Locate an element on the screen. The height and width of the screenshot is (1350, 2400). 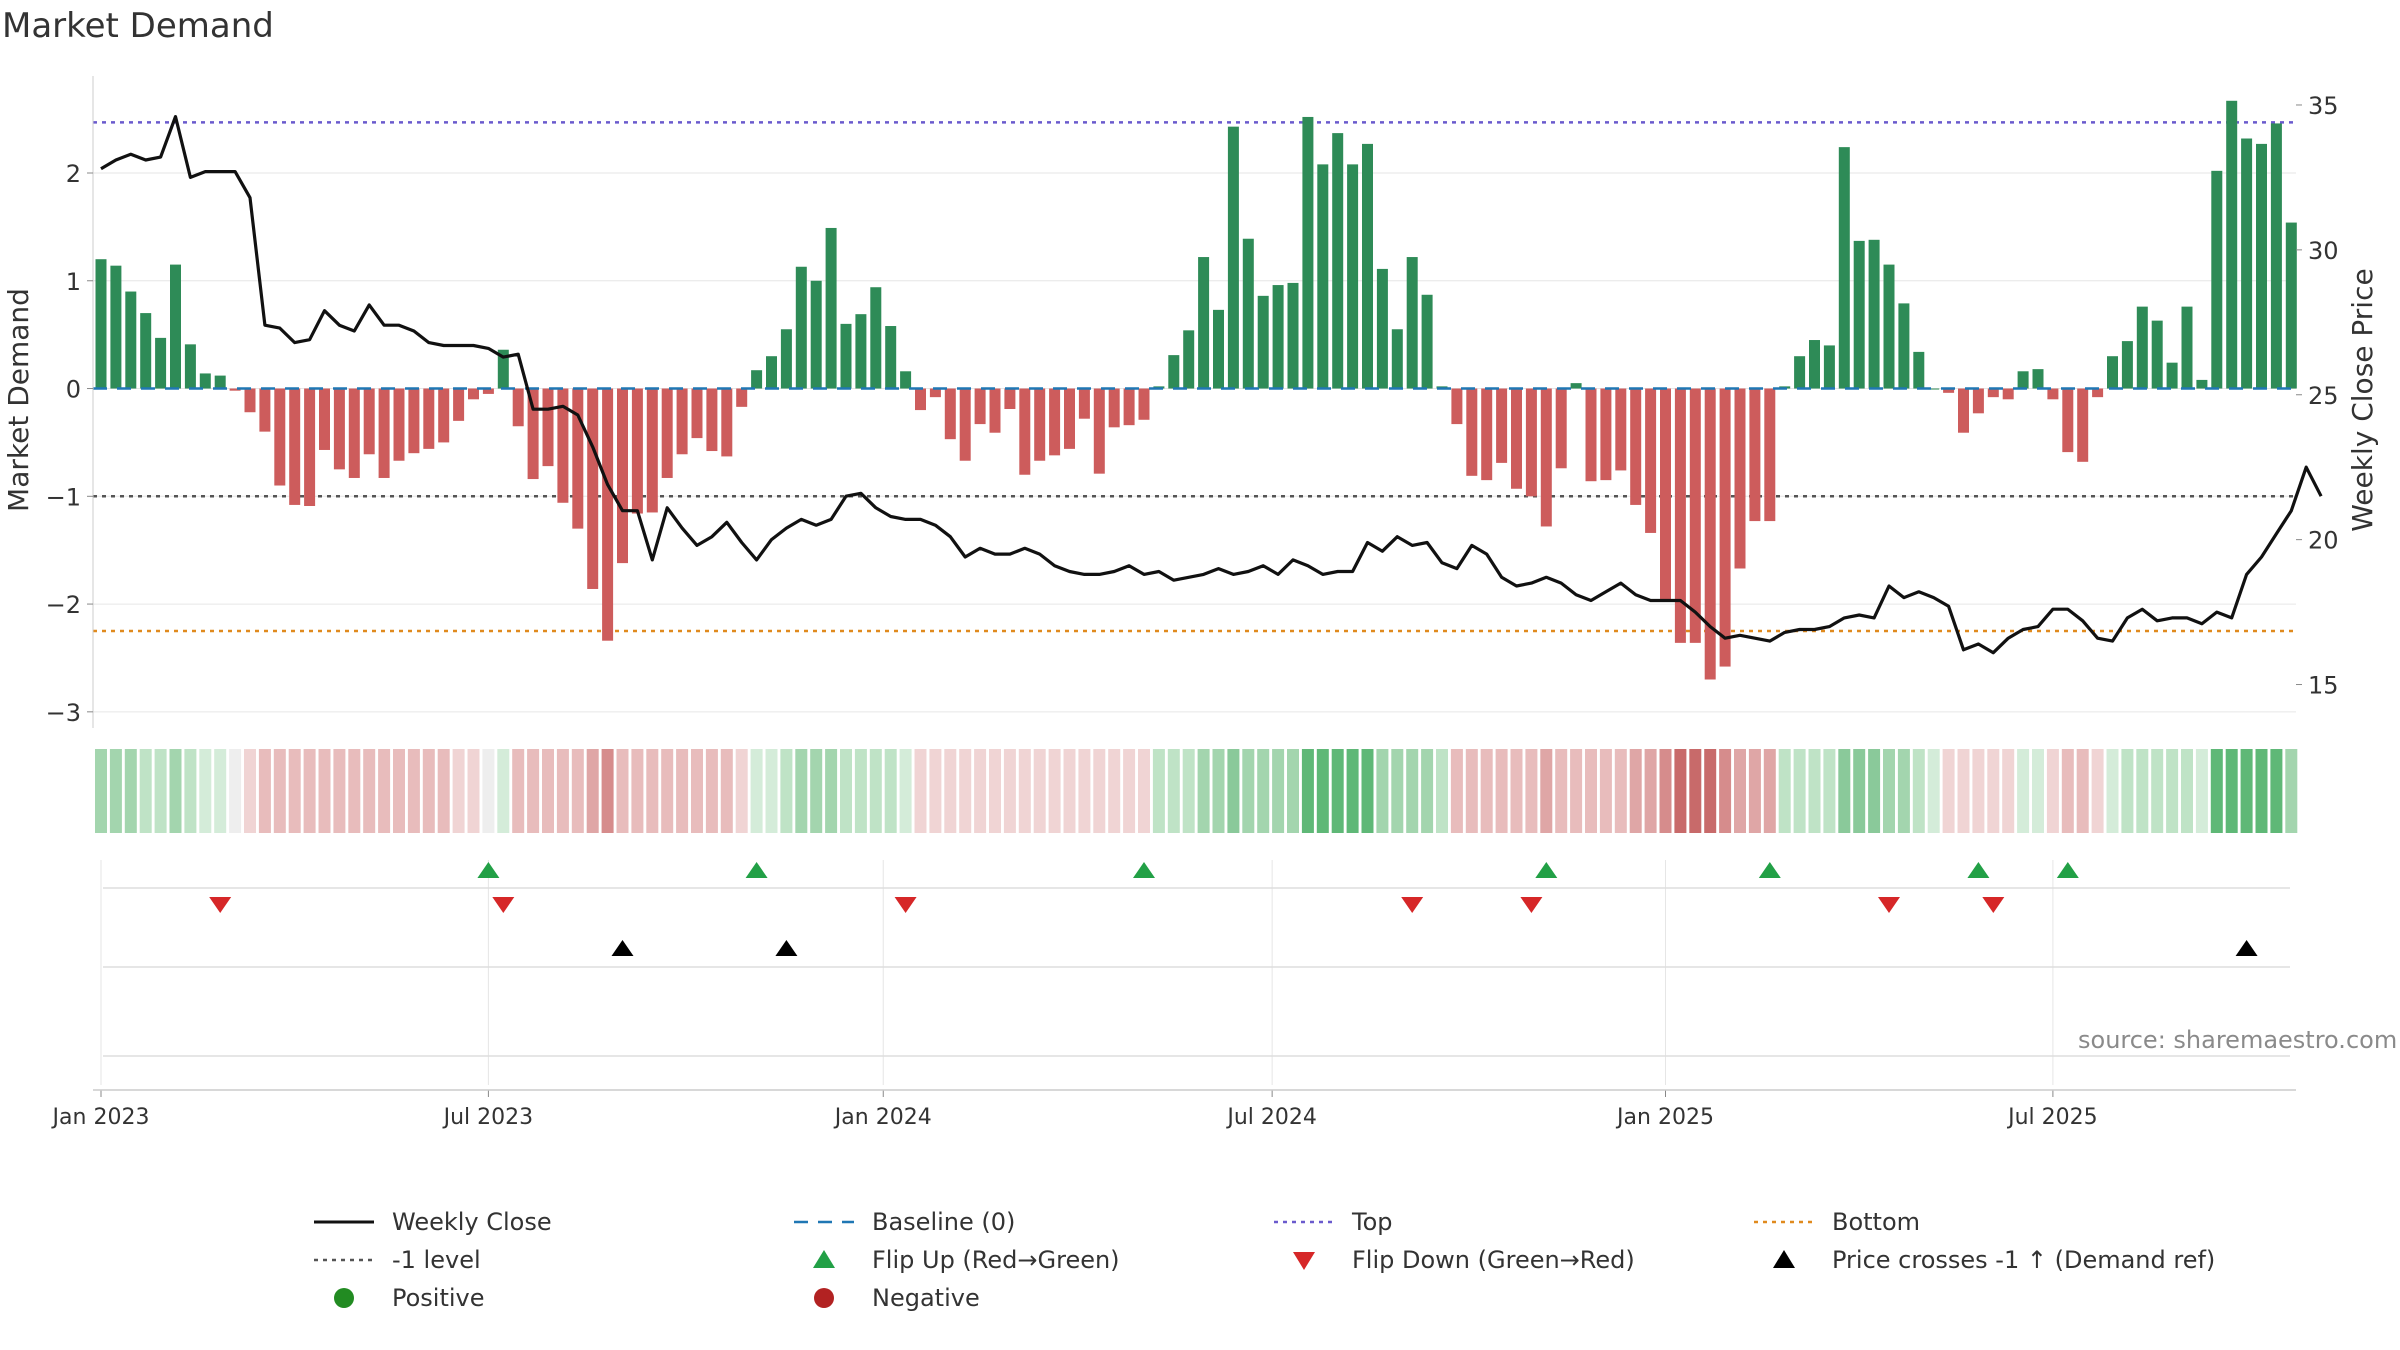
legend-label: Bottom is located at coordinates (1876, 1222).